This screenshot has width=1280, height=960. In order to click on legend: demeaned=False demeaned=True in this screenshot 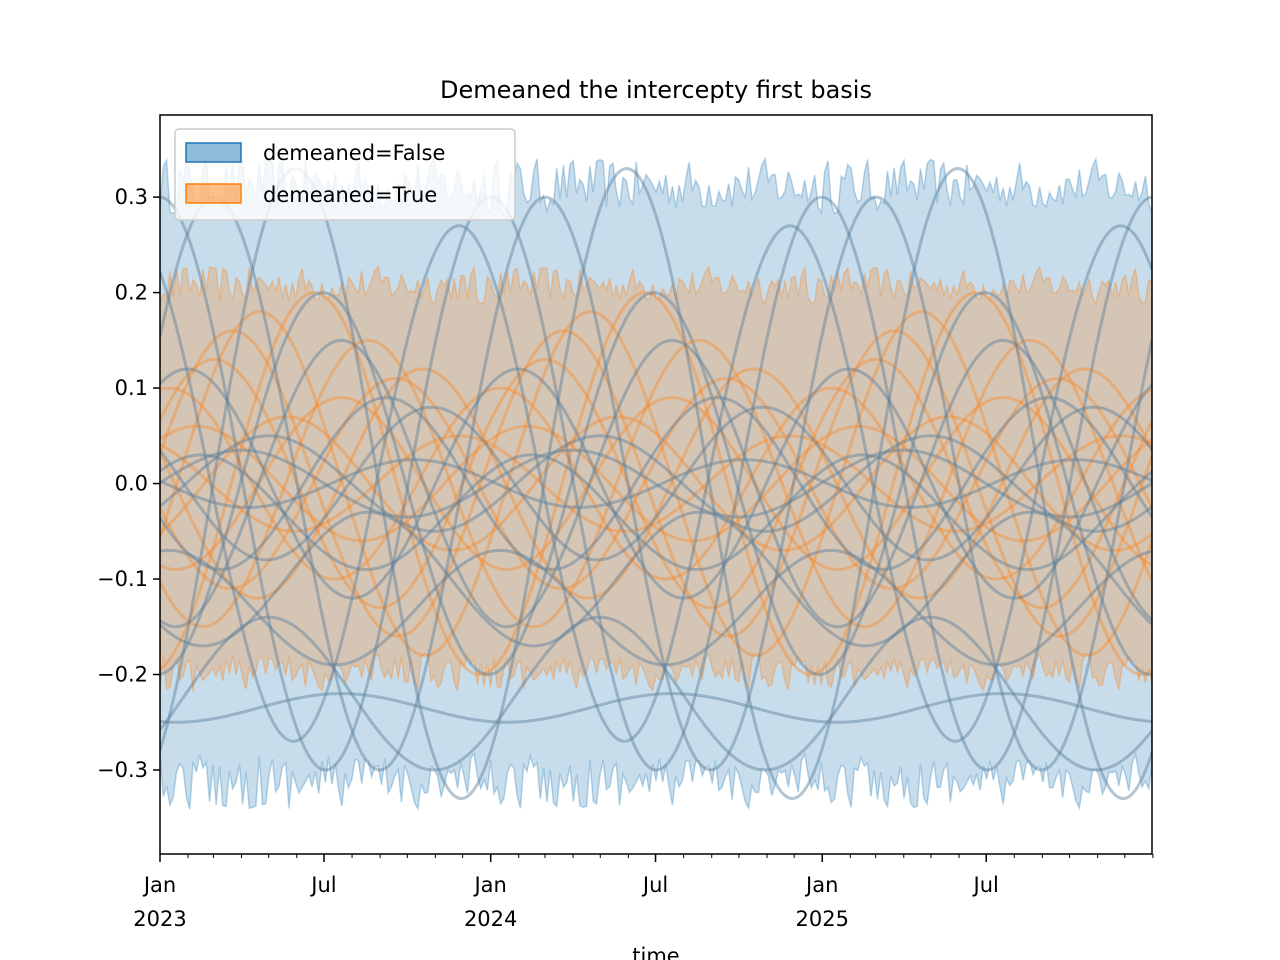, I will do `click(345, 174)`.